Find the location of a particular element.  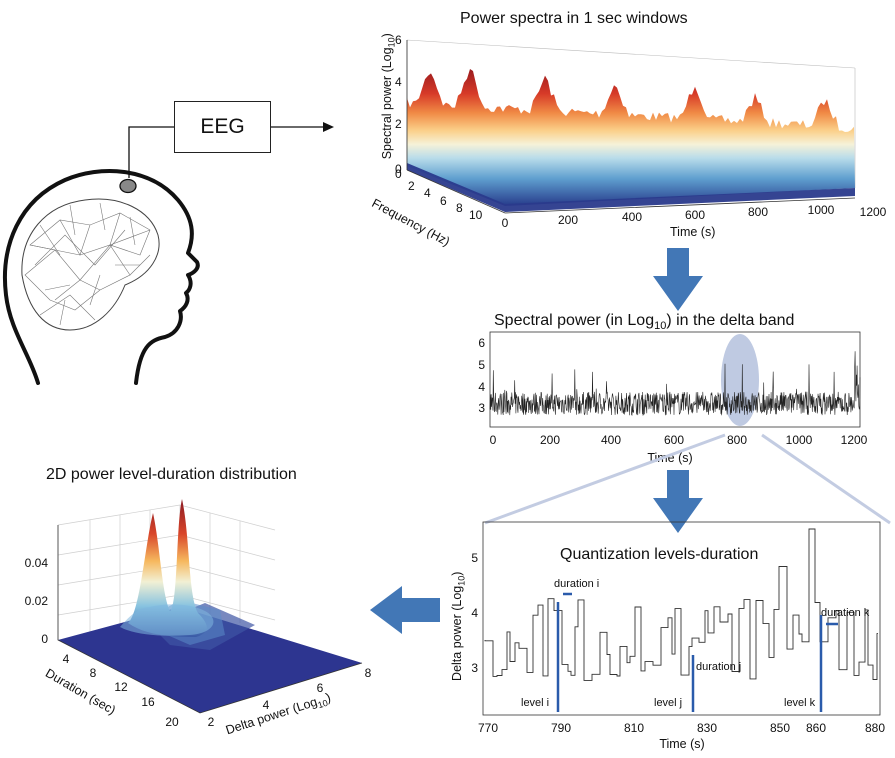

dist-pow-tick: 4 is located at coordinates (266, 705).